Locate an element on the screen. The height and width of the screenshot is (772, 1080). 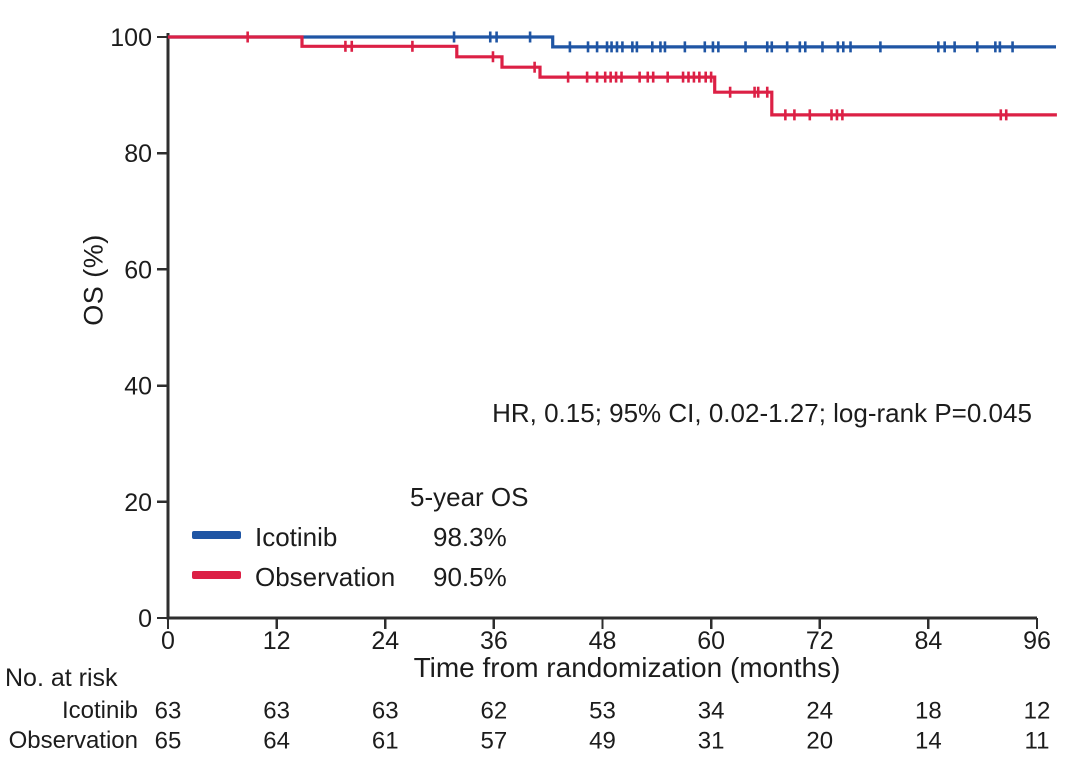
risk-count-icotinib: 34 is located at coordinates (711, 711).